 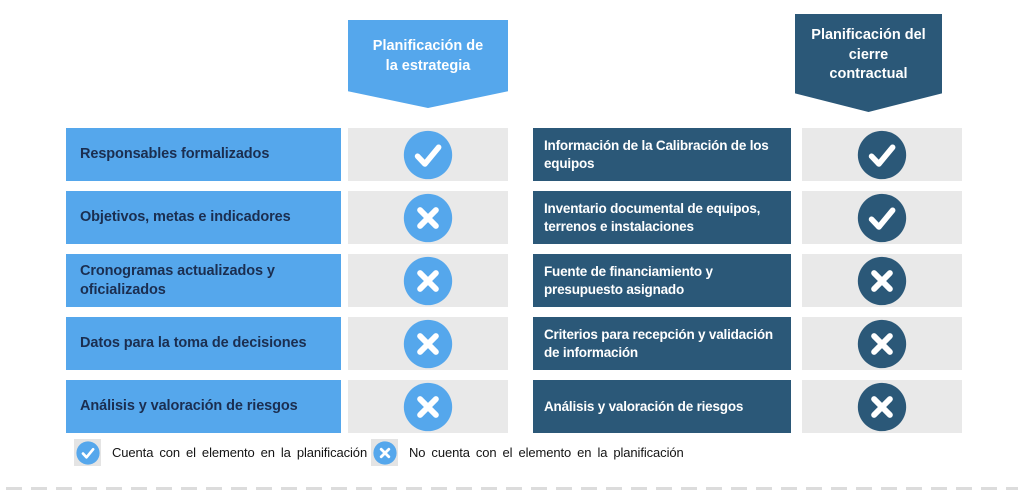 I want to click on legend-cross-chip, so click(x=384, y=452).